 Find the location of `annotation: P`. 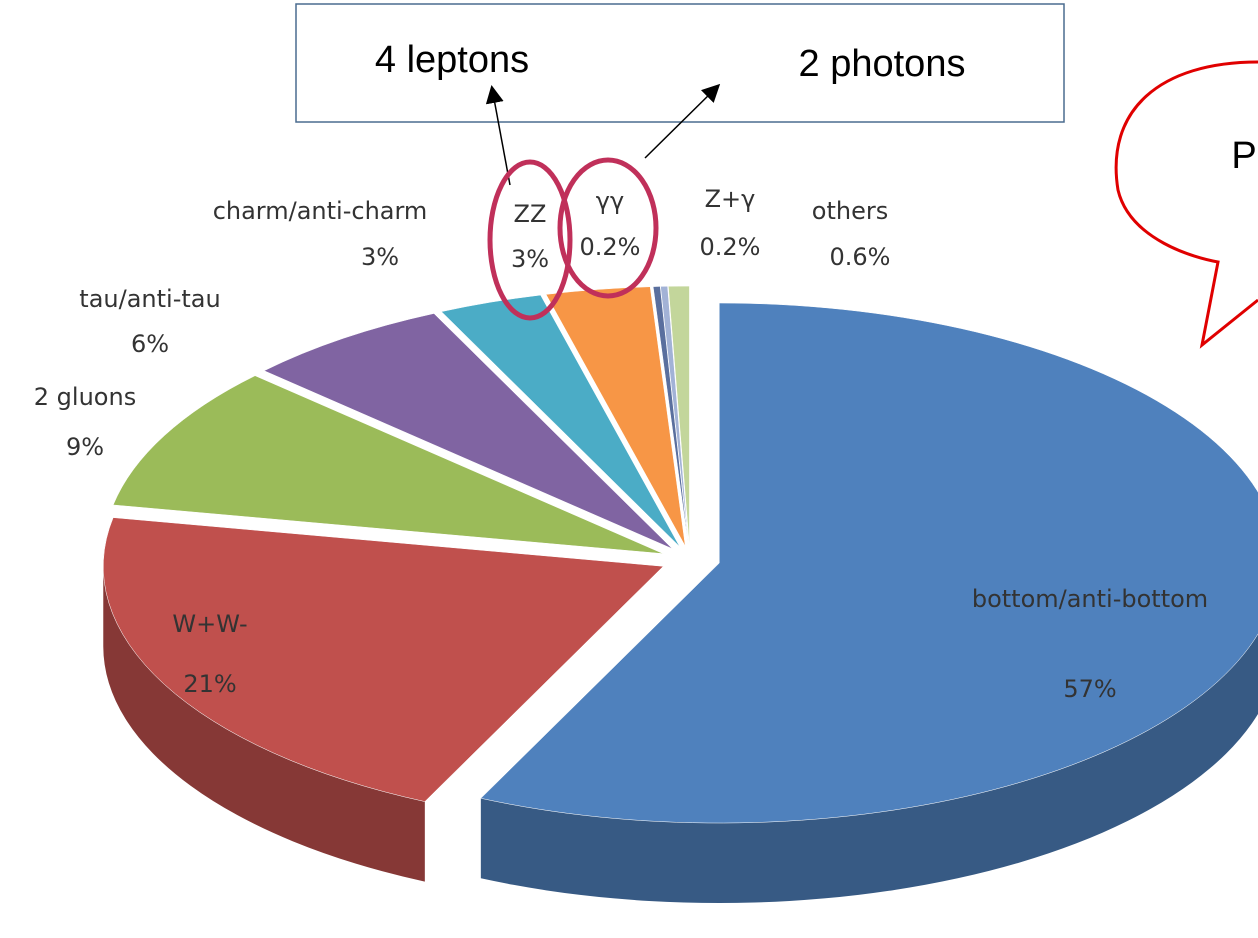

annotation: P is located at coordinates (1243, 156).